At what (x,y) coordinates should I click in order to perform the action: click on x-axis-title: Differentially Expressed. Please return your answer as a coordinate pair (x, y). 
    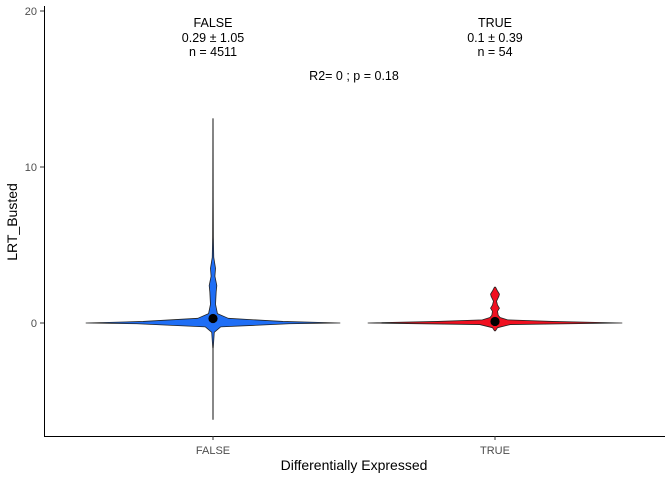
    Looking at the image, I should click on (354, 465).